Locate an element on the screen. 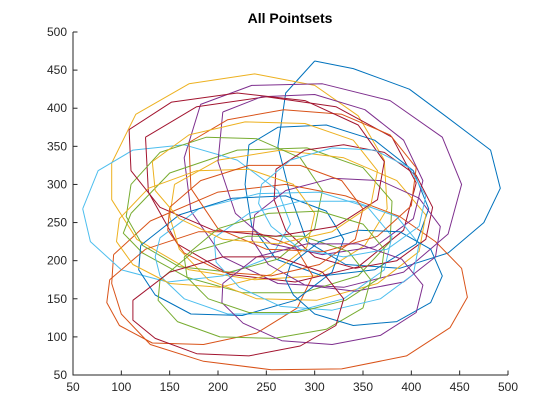 Image resolution: width=560 pixels, height=420 pixels. y-tick-label: 50 is located at coordinates (61, 375).